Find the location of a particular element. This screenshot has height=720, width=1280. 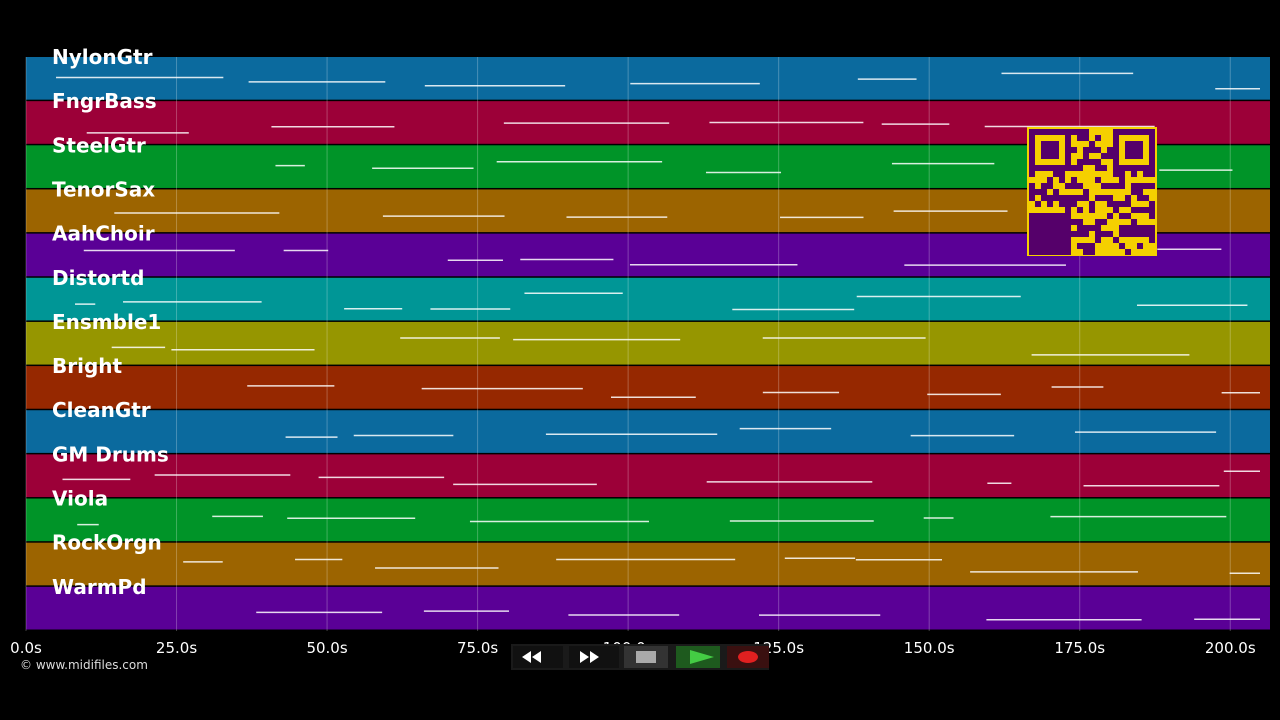

play-button is located at coordinates (698, 657).